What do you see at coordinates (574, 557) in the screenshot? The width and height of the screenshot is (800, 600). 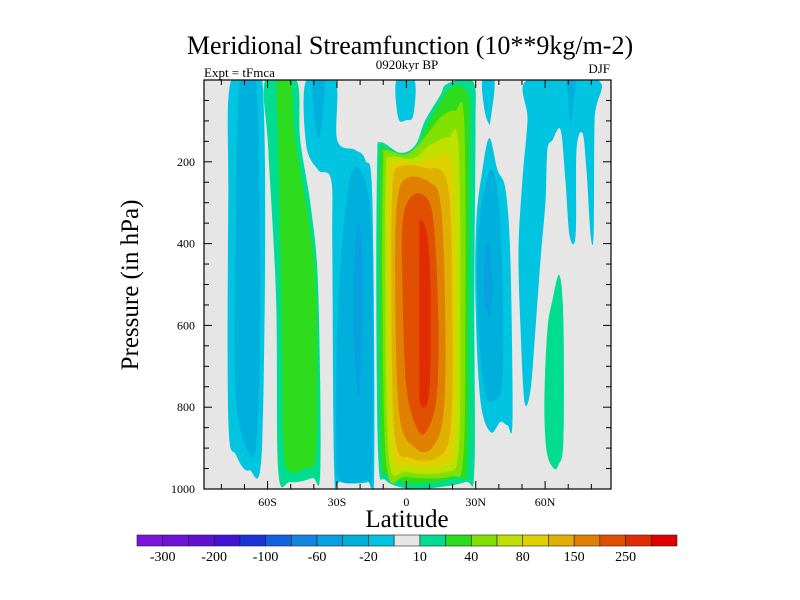 I see `colorbar-label: 150` at bounding box center [574, 557].